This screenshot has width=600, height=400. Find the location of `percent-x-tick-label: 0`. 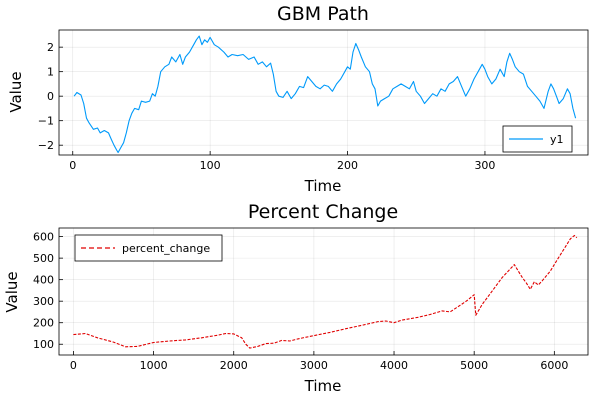

percent-x-tick-label: 0 is located at coordinates (73, 365).